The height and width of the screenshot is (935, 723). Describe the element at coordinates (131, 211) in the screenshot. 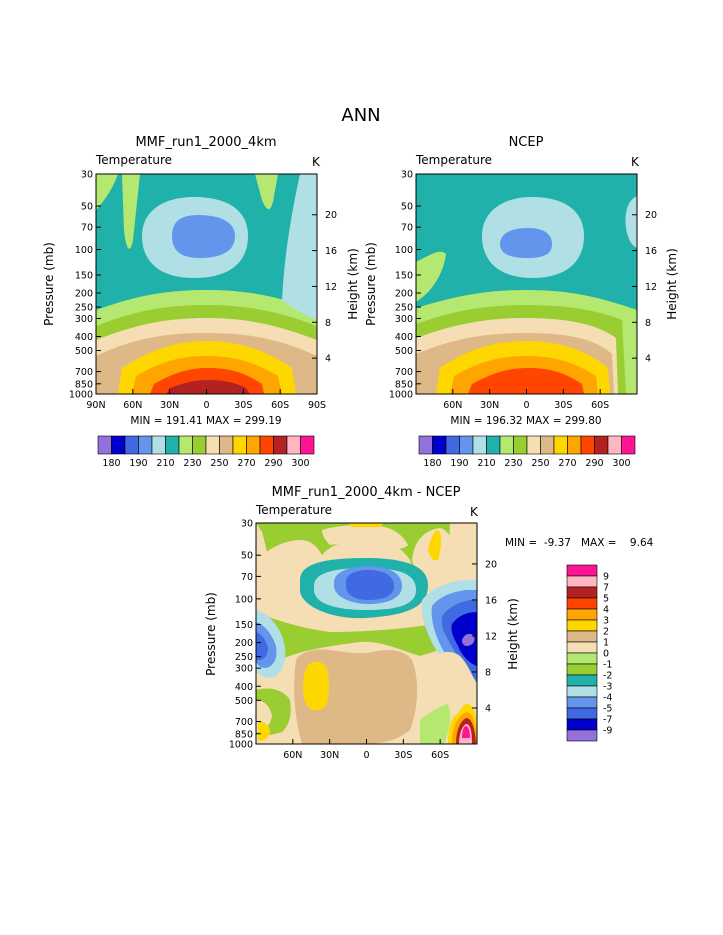

I see `mmf-band-nh-stratos-tongue` at that location.